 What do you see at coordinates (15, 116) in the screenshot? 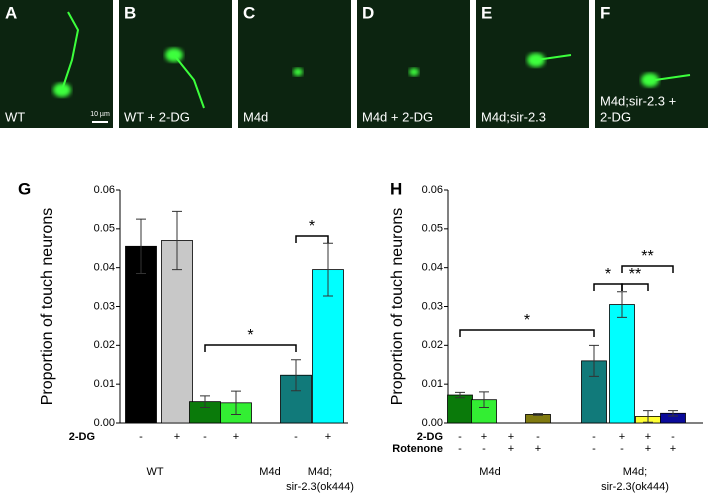
I see `panel-caption: WT` at bounding box center [15, 116].